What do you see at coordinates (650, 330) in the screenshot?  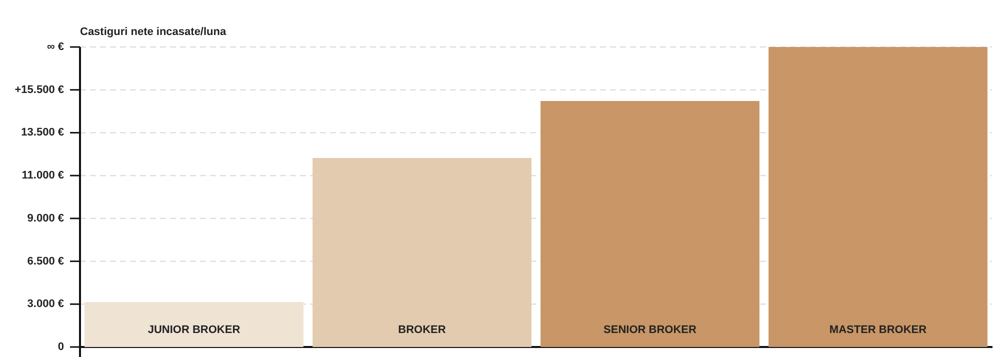 I see `x-tick-label: SENIOR BROKER` at bounding box center [650, 330].